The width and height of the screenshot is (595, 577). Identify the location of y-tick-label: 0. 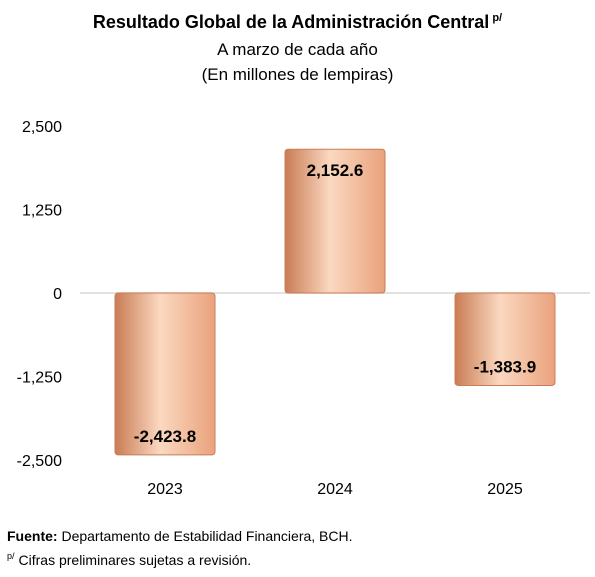
(57, 294).